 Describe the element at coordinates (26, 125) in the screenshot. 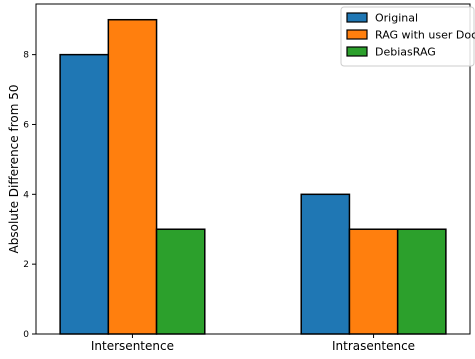

I see `y-tick-label: 6` at that location.